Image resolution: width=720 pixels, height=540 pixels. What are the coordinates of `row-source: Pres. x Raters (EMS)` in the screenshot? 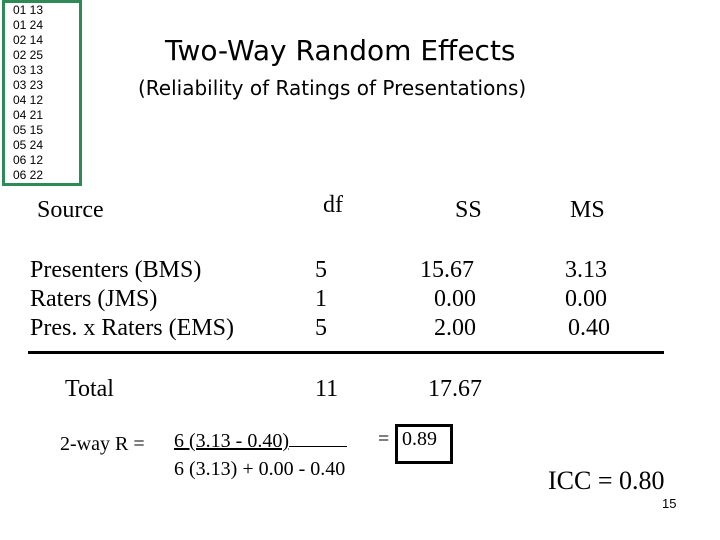 It's located at (132, 328).